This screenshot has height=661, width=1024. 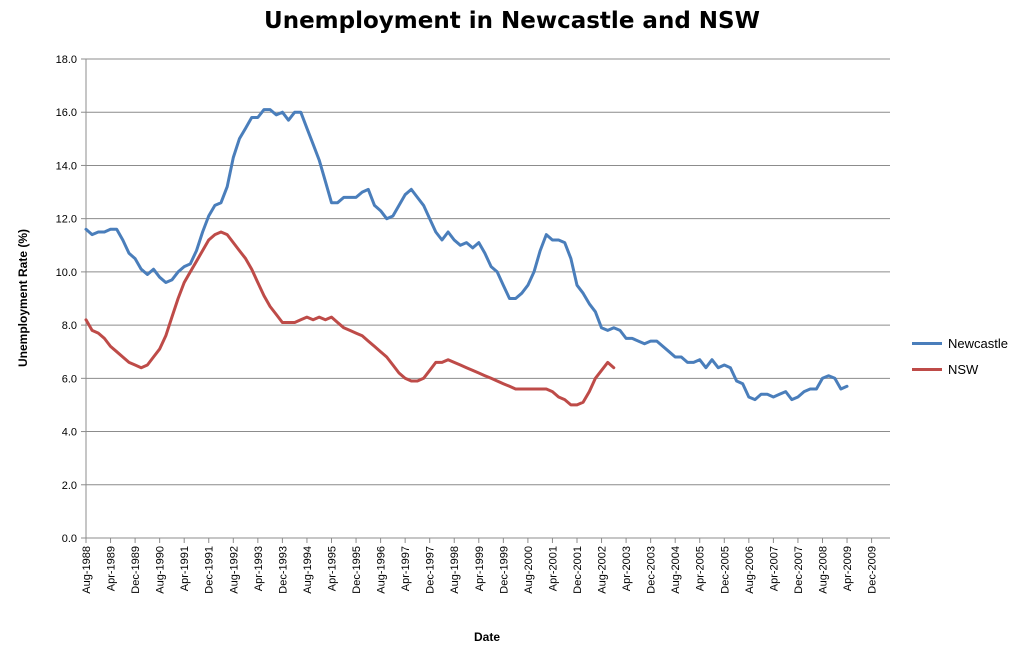 What do you see at coordinates (69, 486) in the screenshot?
I see `y-tick-label: 2.0` at bounding box center [69, 486].